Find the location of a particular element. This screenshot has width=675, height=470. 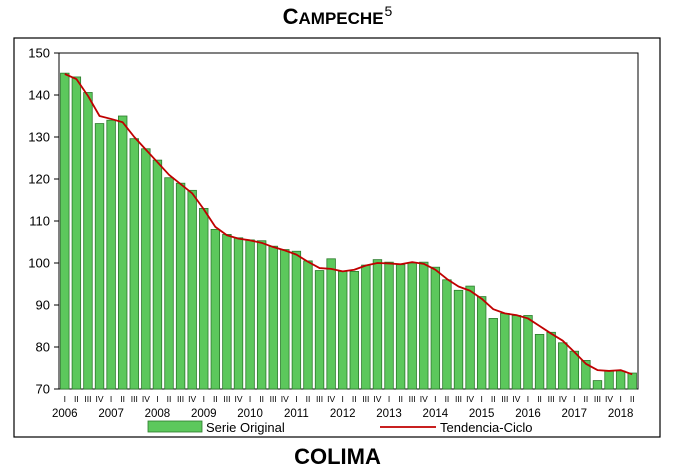

year-label: 2018 is located at coordinates (621, 414).